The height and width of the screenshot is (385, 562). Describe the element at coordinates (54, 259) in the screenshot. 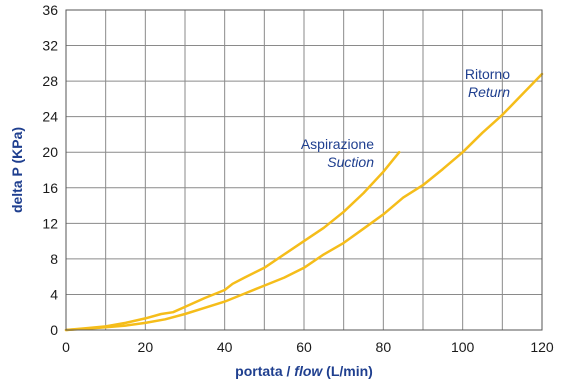

I see `y-tick-label: 8` at that location.